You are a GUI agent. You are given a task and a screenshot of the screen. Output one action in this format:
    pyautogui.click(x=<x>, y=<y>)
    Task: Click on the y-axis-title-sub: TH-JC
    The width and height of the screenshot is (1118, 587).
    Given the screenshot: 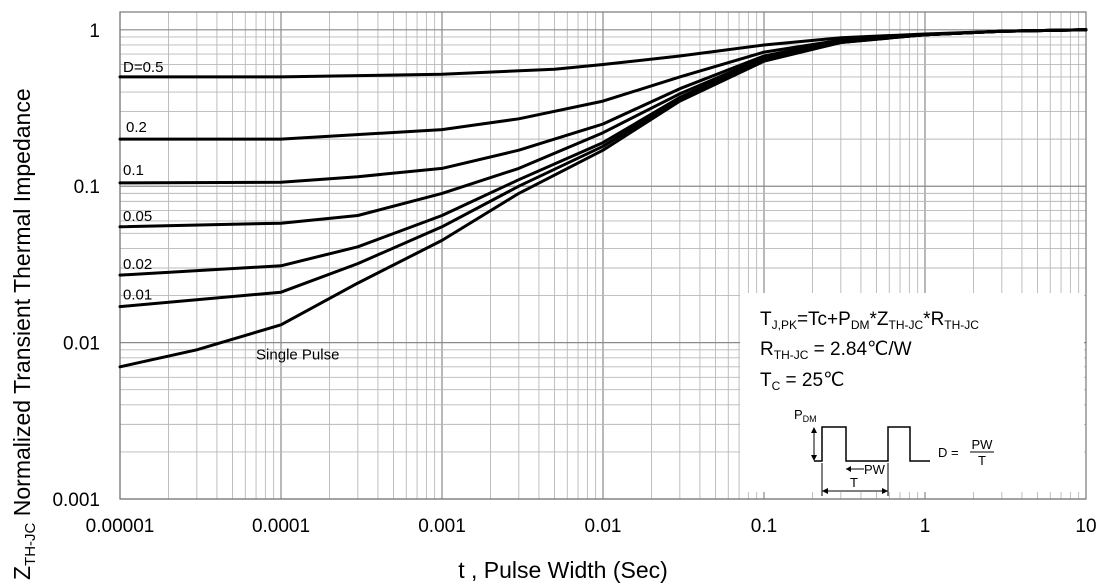 What is the action you would take?
    pyautogui.click(x=30, y=543)
    